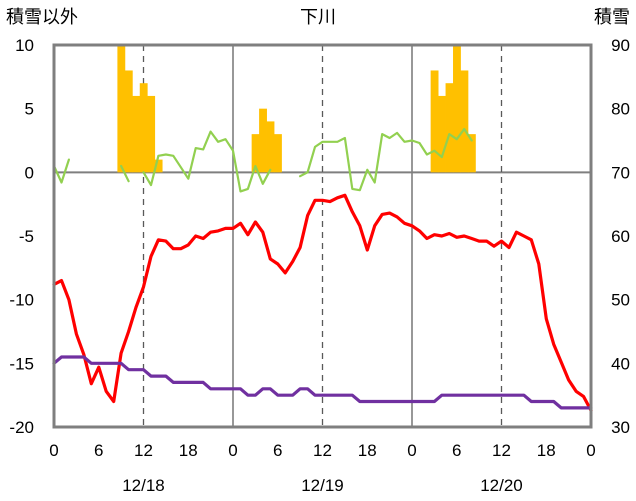 Image resolution: width=636 pixels, height=501 pixels. What do you see at coordinates (620, 45) in the screenshot?
I see `right-tick-label: 90` at bounding box center [620, 45].